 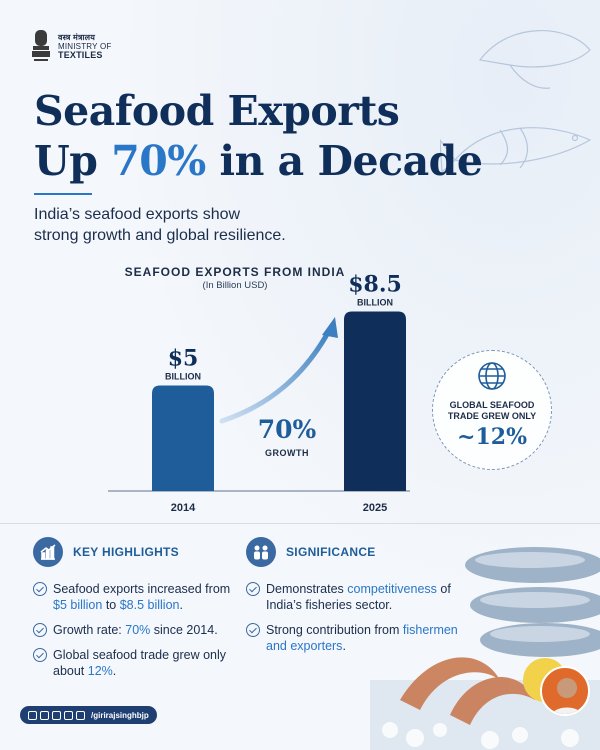 What do you see at coordinates (331, 552) in the screenshot?
I see `significance-title: SIGNIFICANCE` at bounding box center [331, 552].